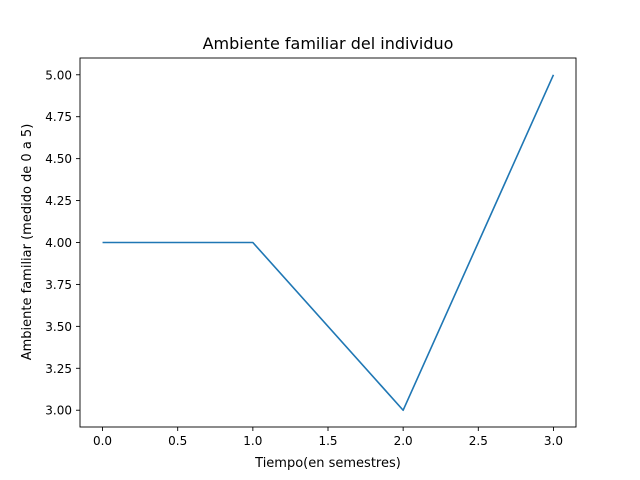 This screenshot has height=480, width=640. What do you see at coordinates (327, 463) in the screenshot?
I see `x-axis-label: Tiempo(en semestres)` at bounding box center [327, 463].